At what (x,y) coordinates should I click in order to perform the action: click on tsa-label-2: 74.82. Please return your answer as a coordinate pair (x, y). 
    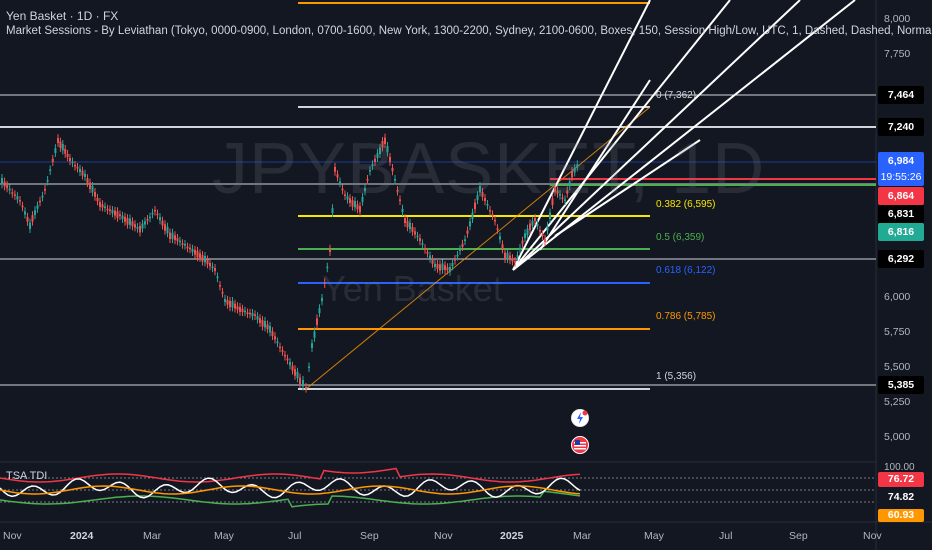
    Looking at the image, I should click on (901, 497).